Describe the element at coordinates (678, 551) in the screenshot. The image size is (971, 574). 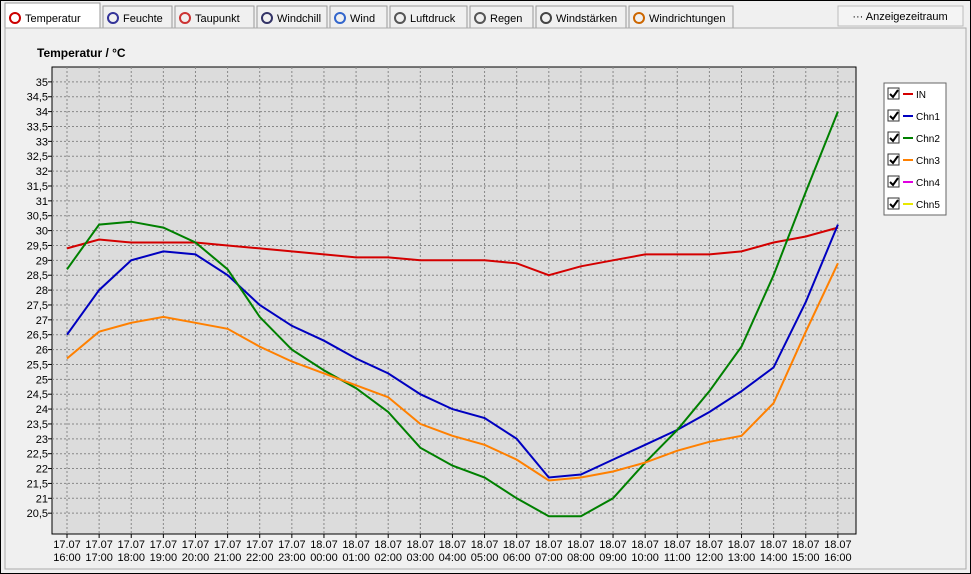
I see `x-tick-label: 18.07 11:00` at that location.